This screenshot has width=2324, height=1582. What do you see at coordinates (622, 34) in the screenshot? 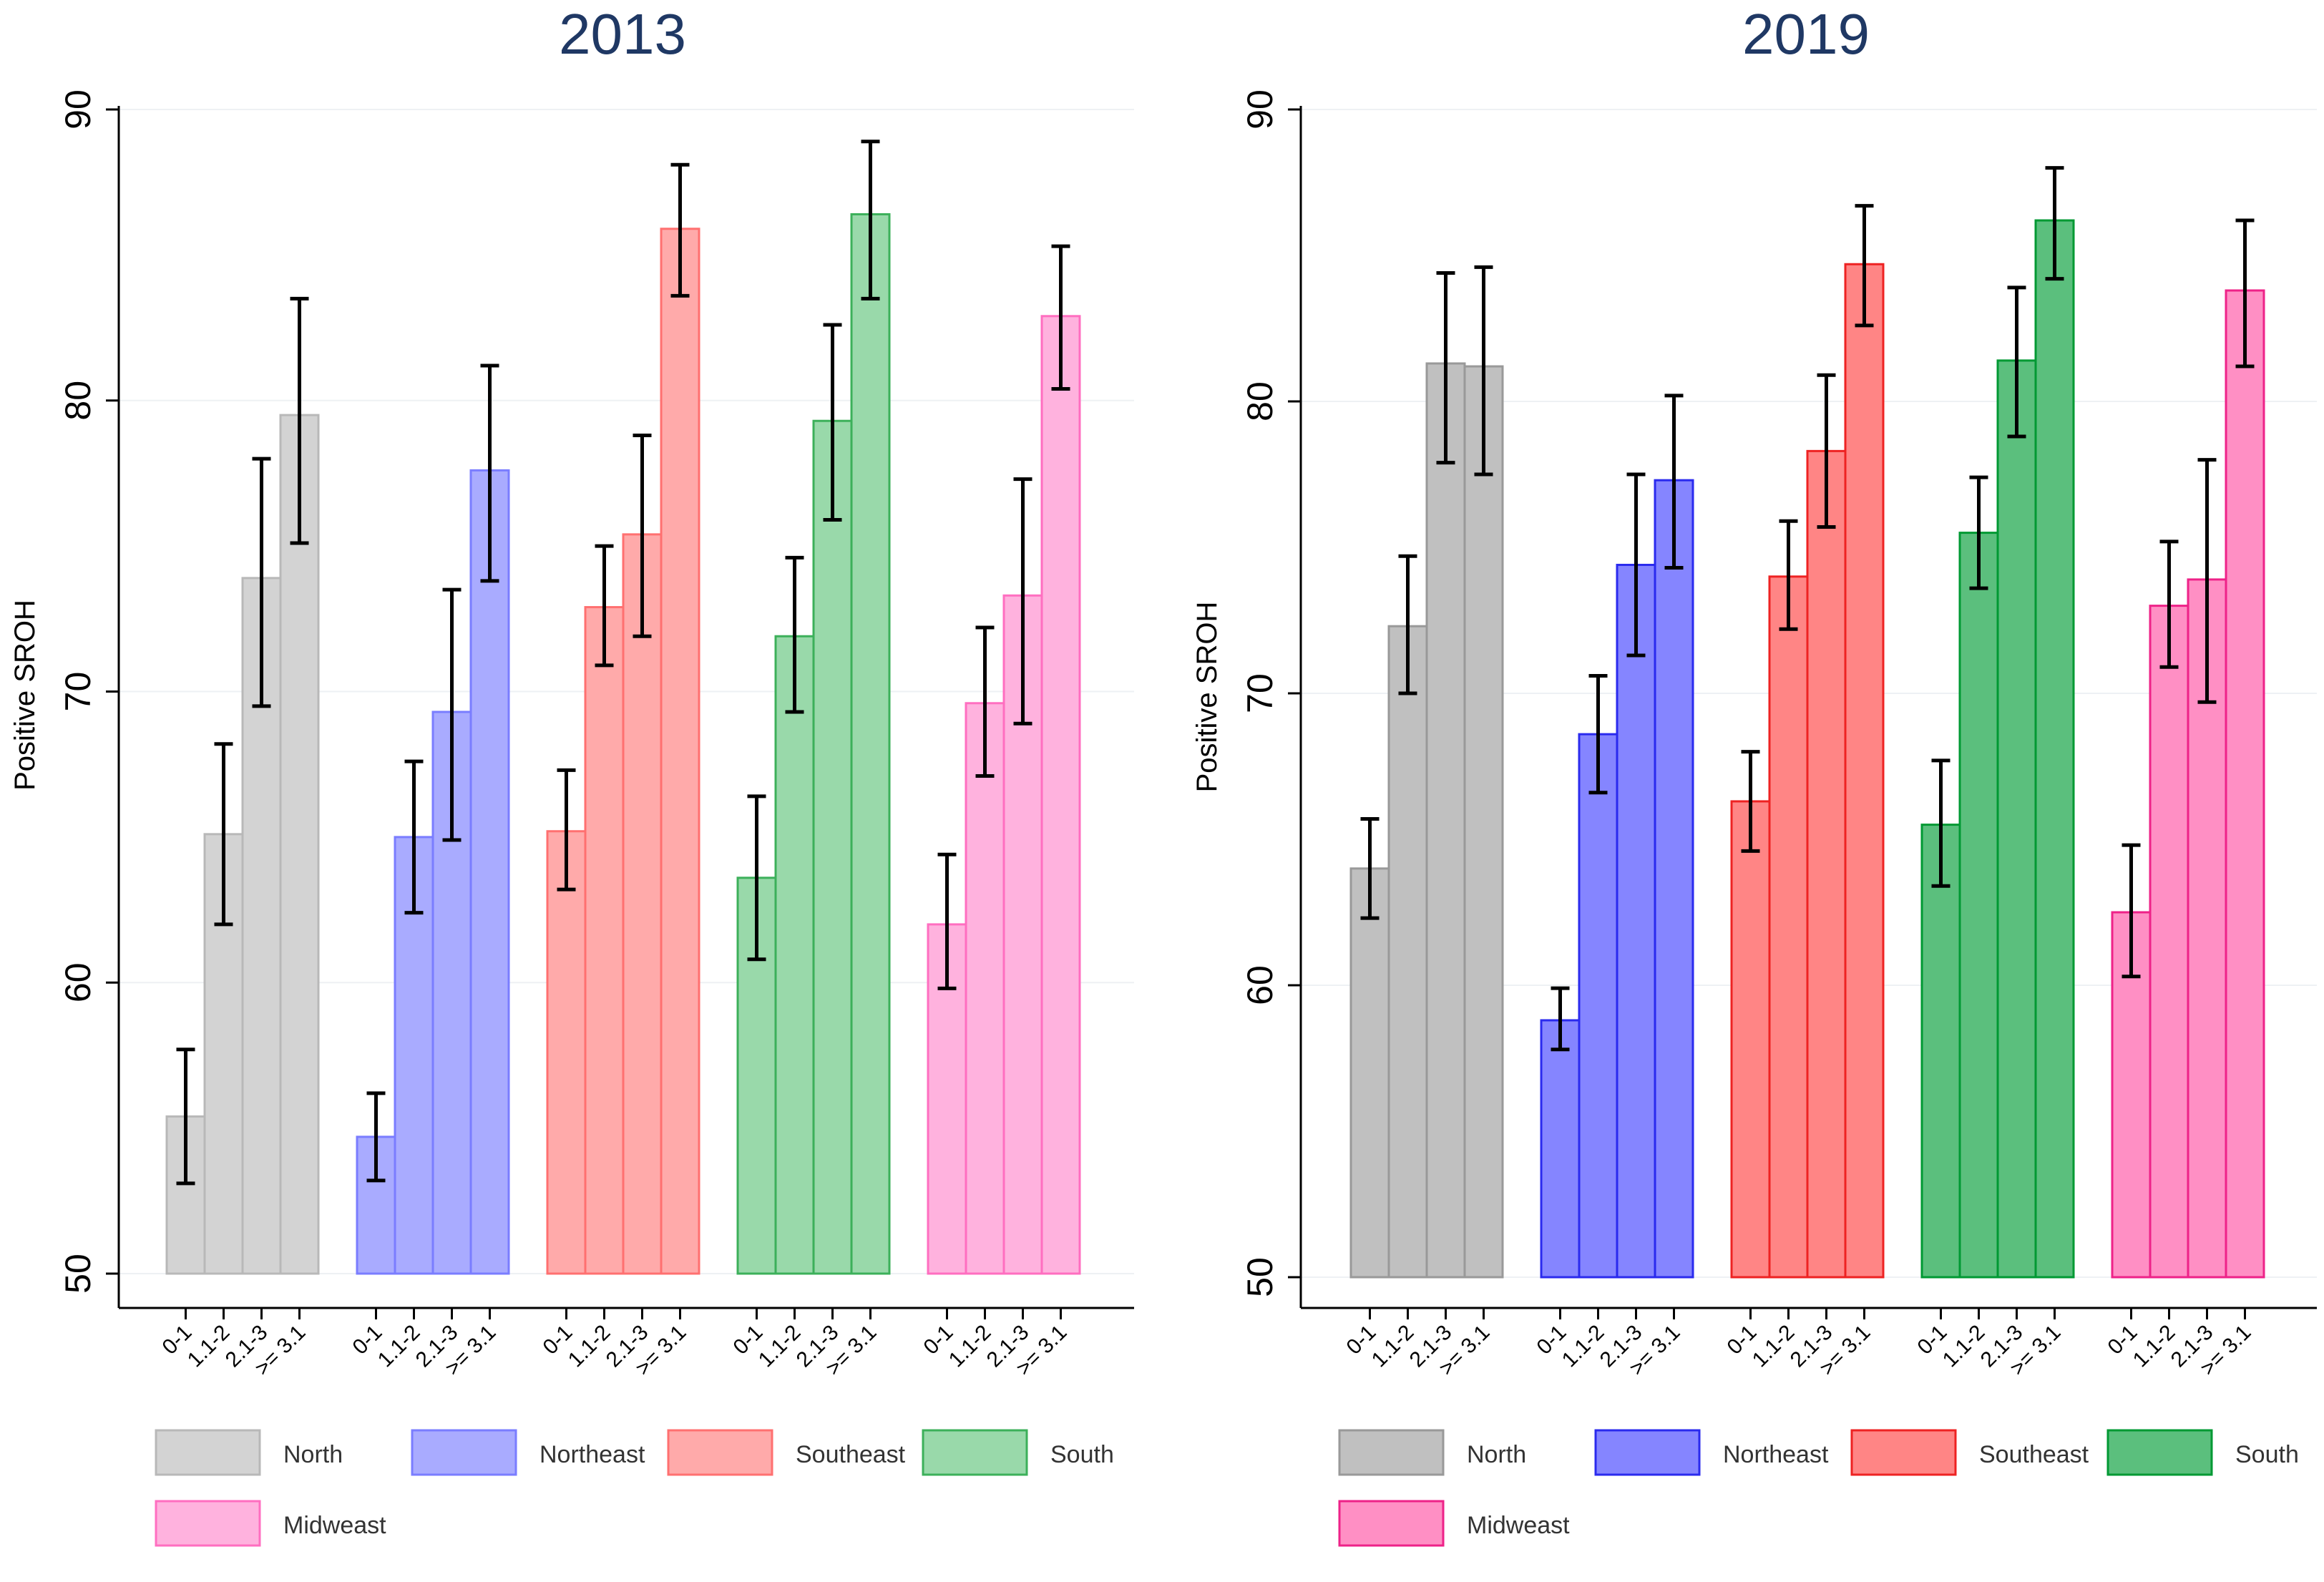
I see `chart-title: 2013` at bounding box center [622, 34].